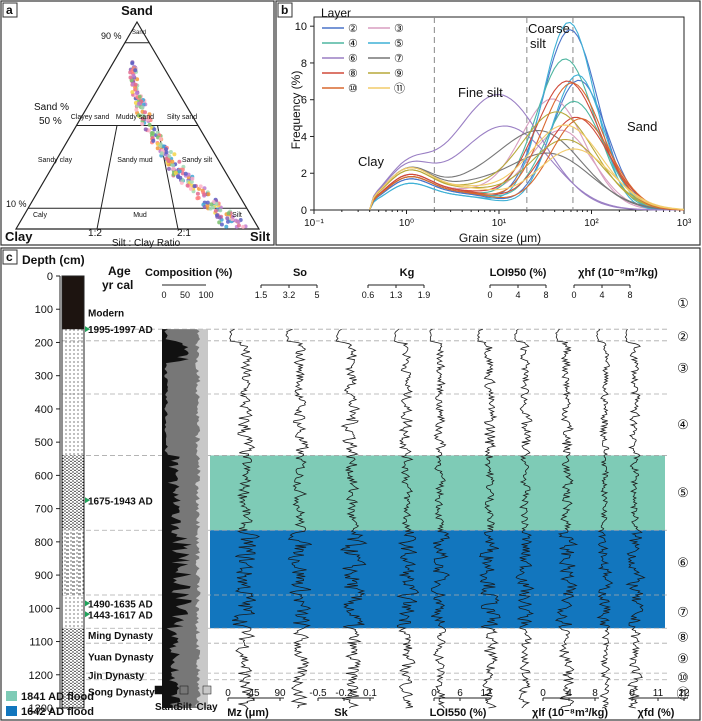 The height and width of the screenshot is (721, 702). What do you see at coordinates (656, 713) in the screenshot?
I see `bottom-header-4: χfd (%)` at bounding box center [656, 713].